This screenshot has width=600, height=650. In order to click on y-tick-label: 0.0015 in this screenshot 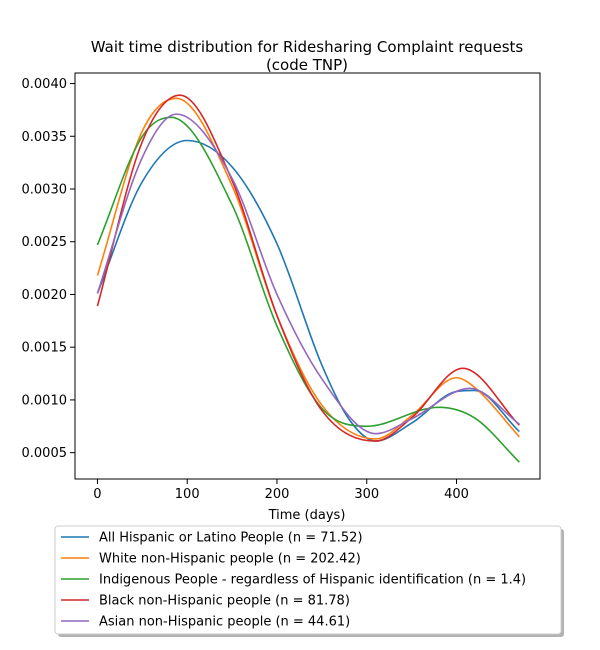, I will do `click(45, 348)`.